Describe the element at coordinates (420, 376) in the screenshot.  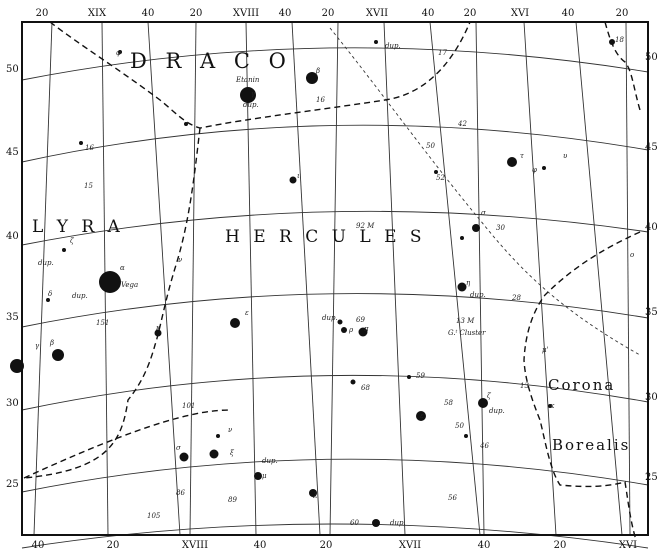
I see `star-label: 59` at that location.